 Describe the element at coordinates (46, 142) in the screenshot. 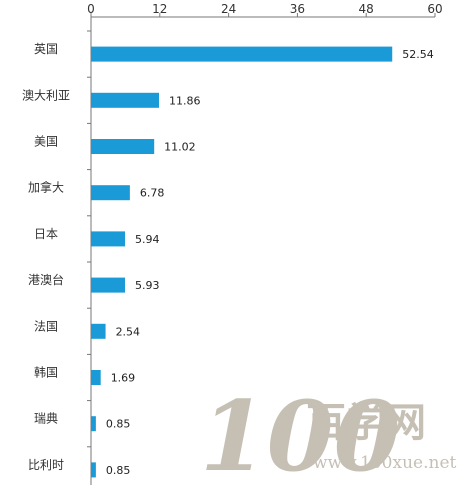

I see `category-label: 美国` at that location.